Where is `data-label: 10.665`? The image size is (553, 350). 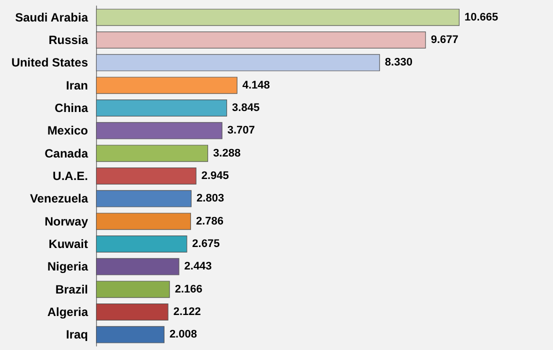
data-label: 10.665 is located at coordinates (481, 17).